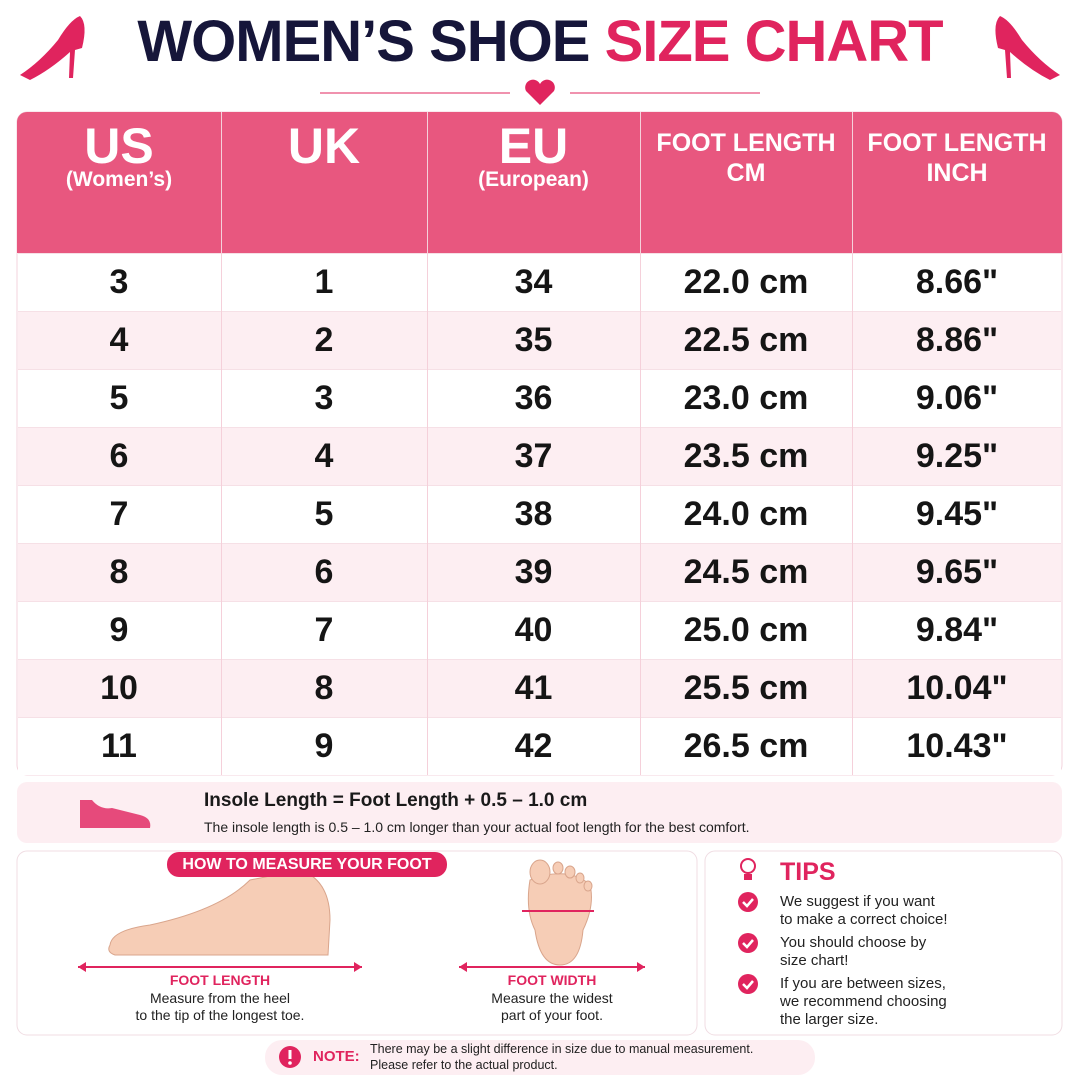 The height and width of the screenshot is (1080, 1080). I want to click on text-line: Measure the widest, so click(552, 998).